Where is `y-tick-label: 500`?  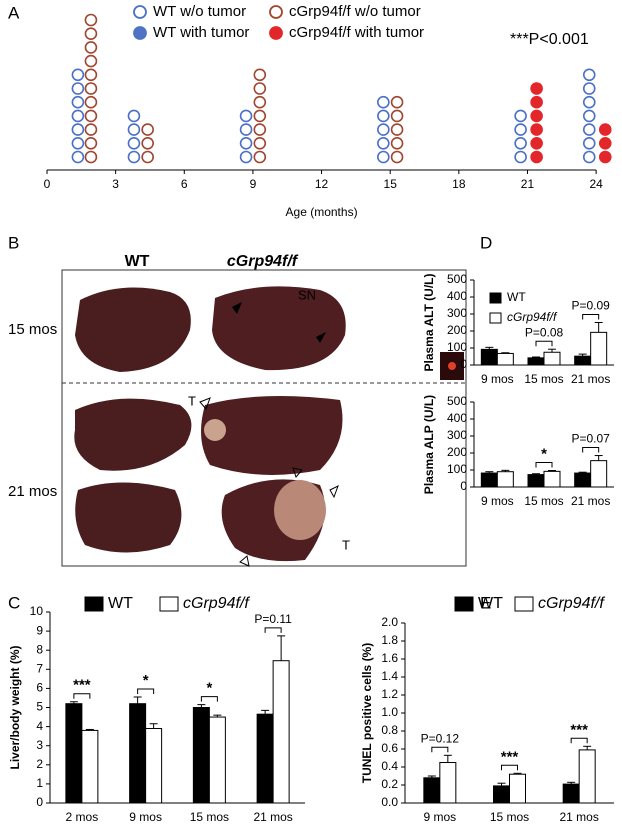
y-tick-label: 500 is located at coordinates (457, 279).